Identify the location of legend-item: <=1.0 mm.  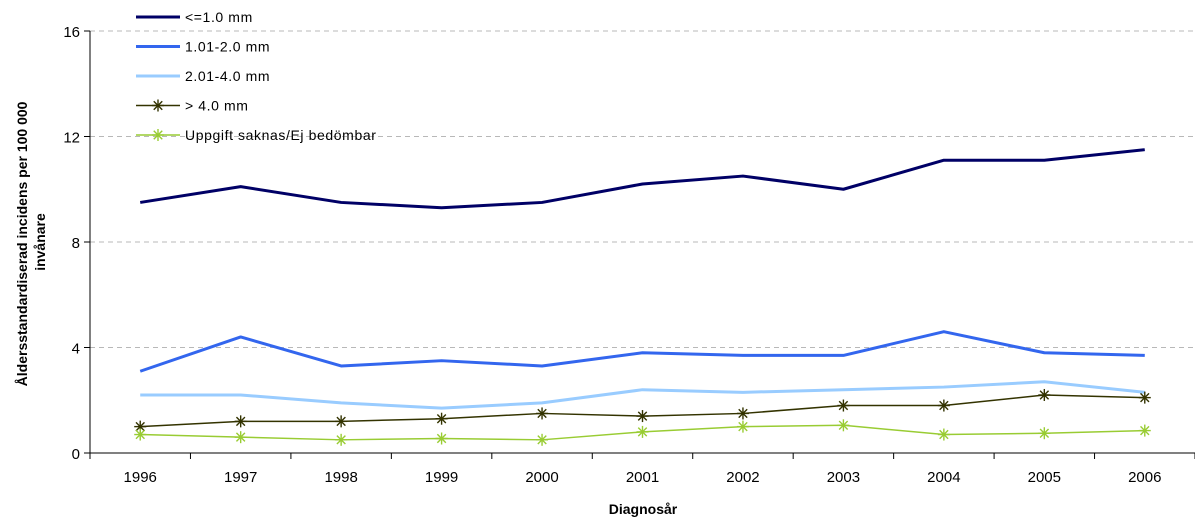
(194, 17).